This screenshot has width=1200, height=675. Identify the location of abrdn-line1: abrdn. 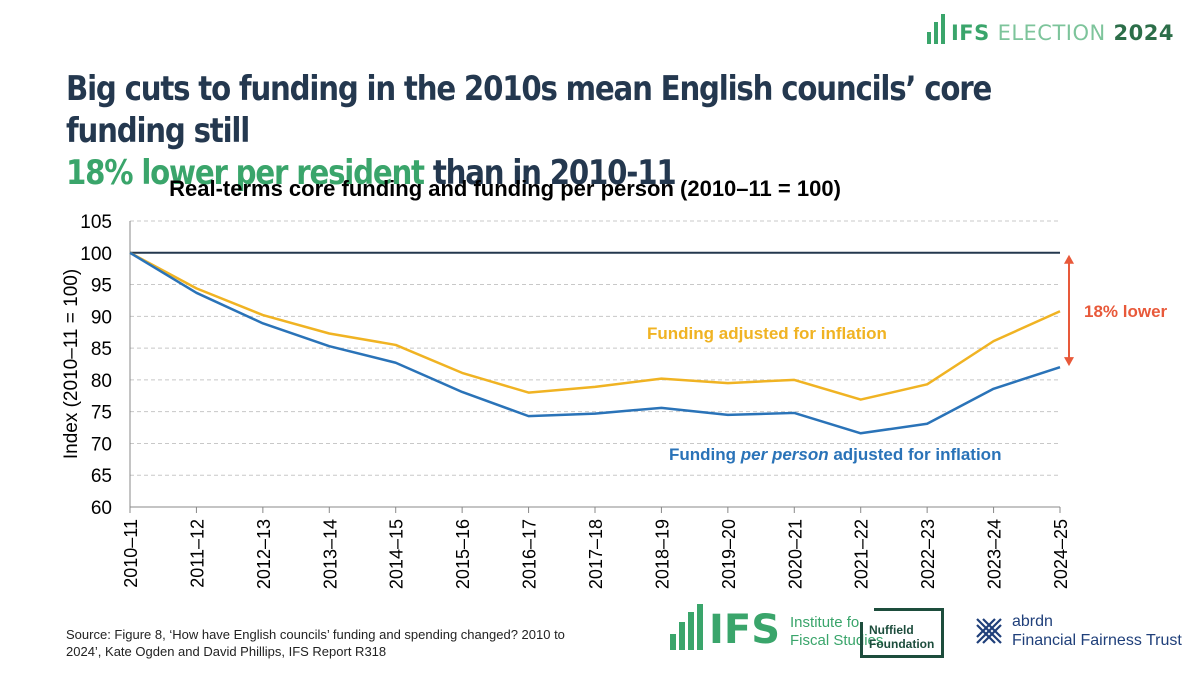
(1032, 621).